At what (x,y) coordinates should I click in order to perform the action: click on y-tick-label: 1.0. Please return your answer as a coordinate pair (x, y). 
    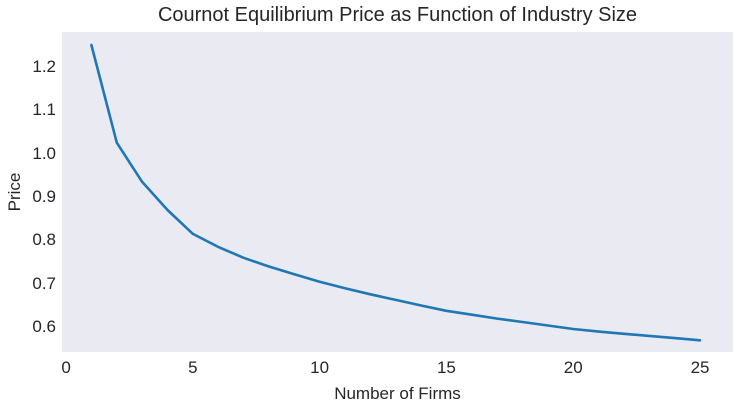
    Looking at the image, I should click on (44, 153).